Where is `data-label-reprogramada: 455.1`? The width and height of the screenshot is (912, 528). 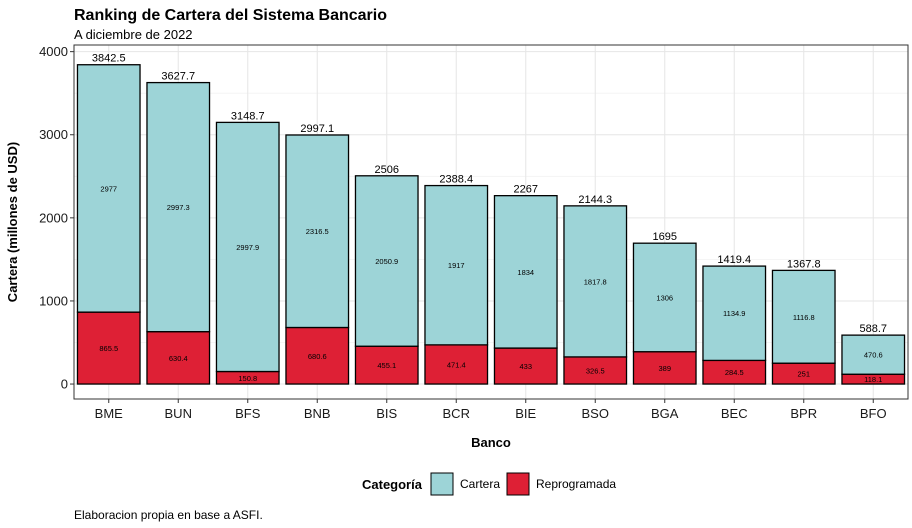
data-label-reprogramada: 455.1 is located at coordinates (386, 365).